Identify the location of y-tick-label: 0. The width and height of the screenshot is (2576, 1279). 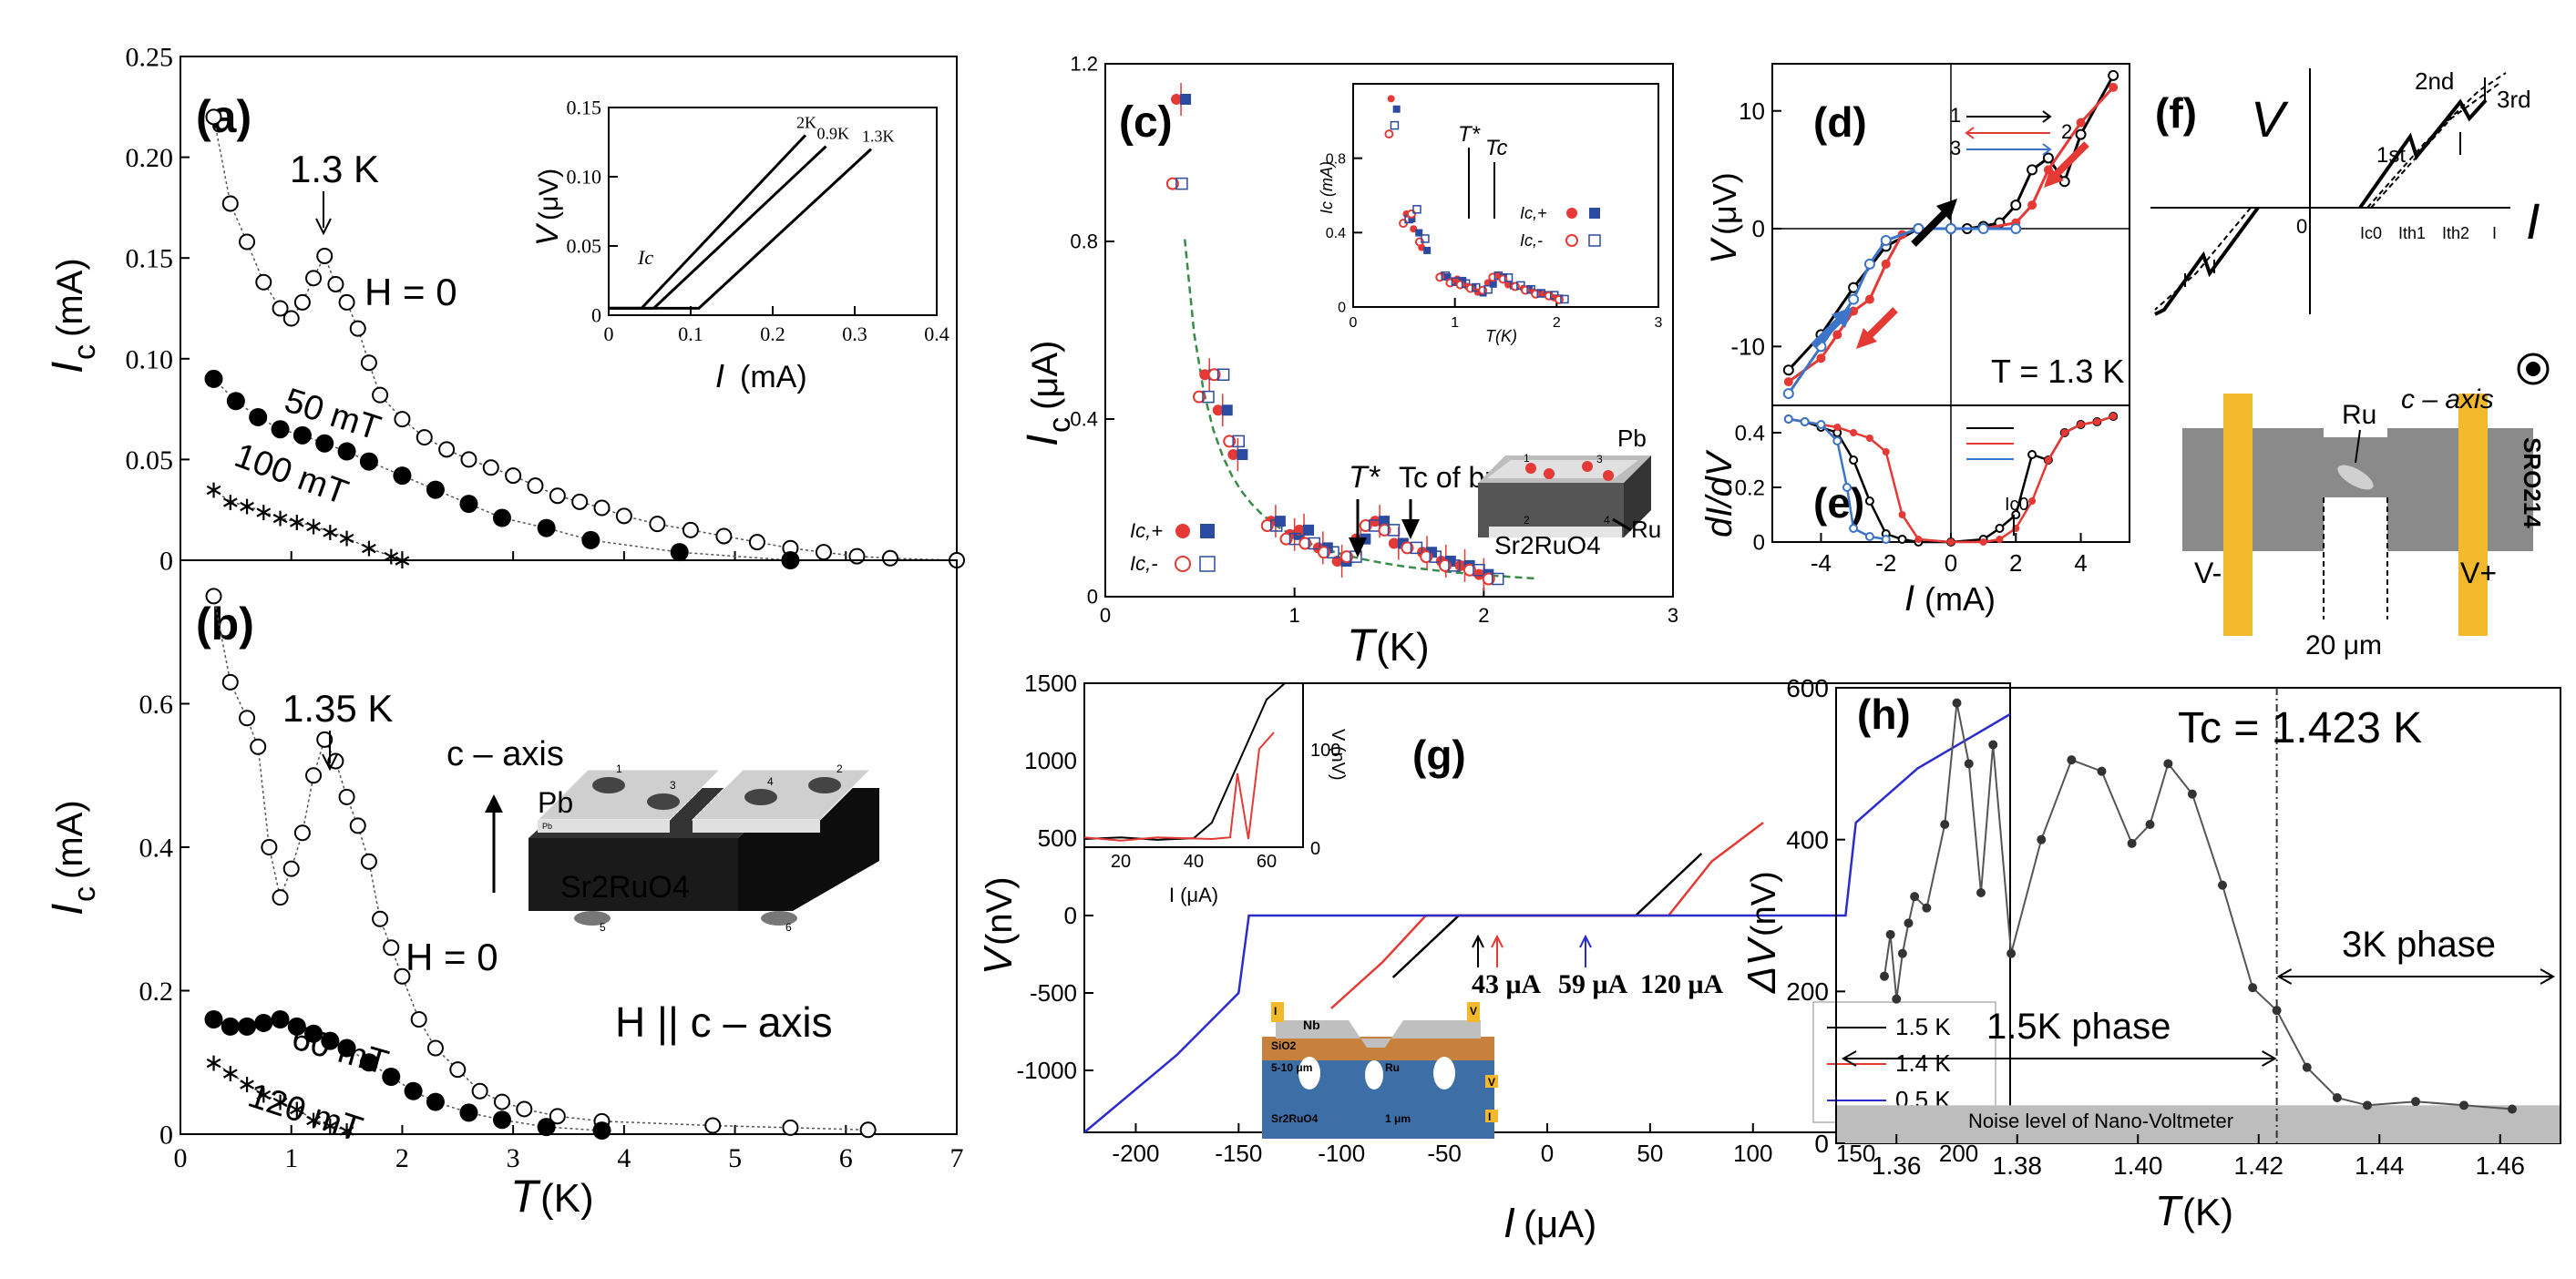
(1071, 915).